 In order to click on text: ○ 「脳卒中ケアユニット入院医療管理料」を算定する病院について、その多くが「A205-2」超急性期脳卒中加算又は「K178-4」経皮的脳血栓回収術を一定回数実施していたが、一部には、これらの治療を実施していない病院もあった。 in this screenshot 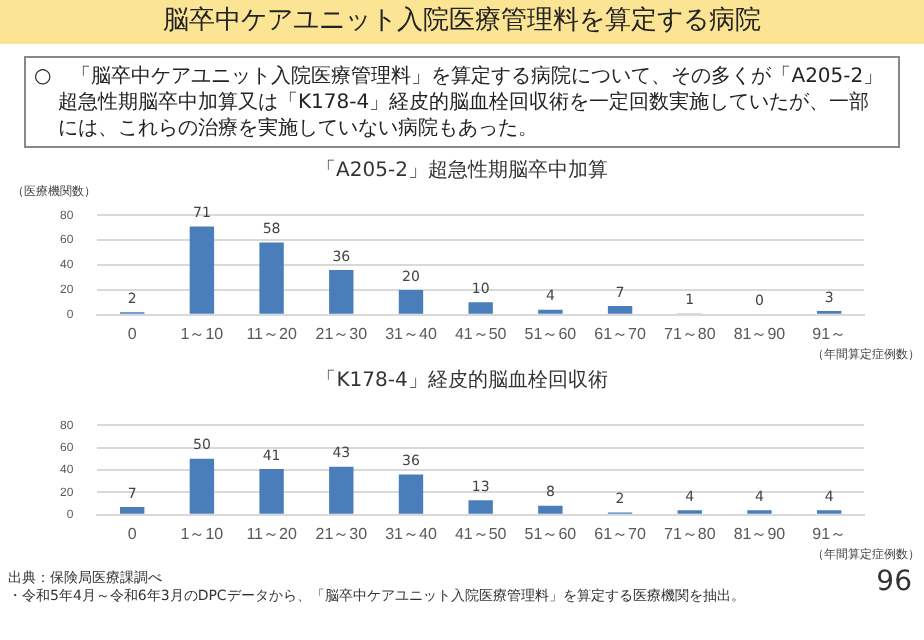, I will do `click(462, 102)`.